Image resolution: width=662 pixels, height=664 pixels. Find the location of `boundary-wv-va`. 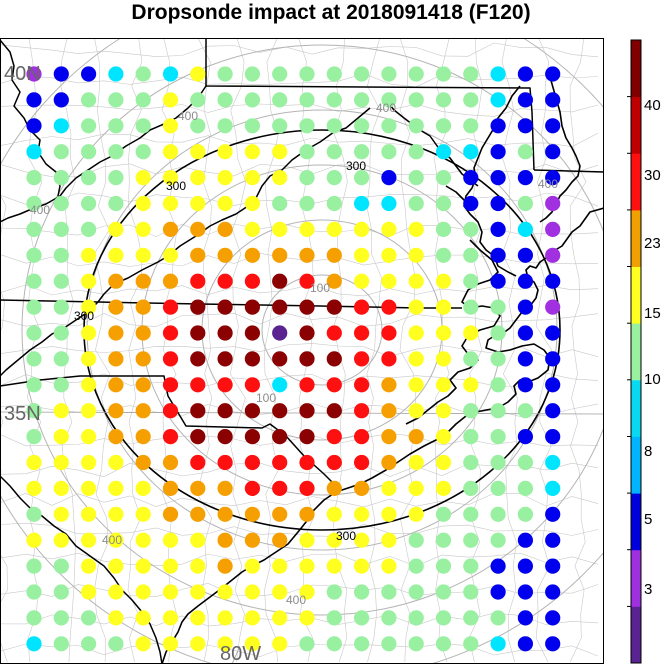

boundary-wv-va is located at coordinates (234, 205).